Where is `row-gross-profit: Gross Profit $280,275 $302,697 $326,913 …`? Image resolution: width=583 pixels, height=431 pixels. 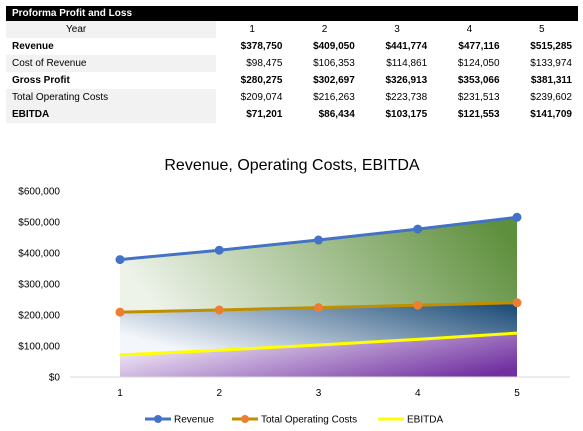 row-gross-profit: Gross Profit $280,275 $302,697 $326,913 … is located at coordinates (292, 80).